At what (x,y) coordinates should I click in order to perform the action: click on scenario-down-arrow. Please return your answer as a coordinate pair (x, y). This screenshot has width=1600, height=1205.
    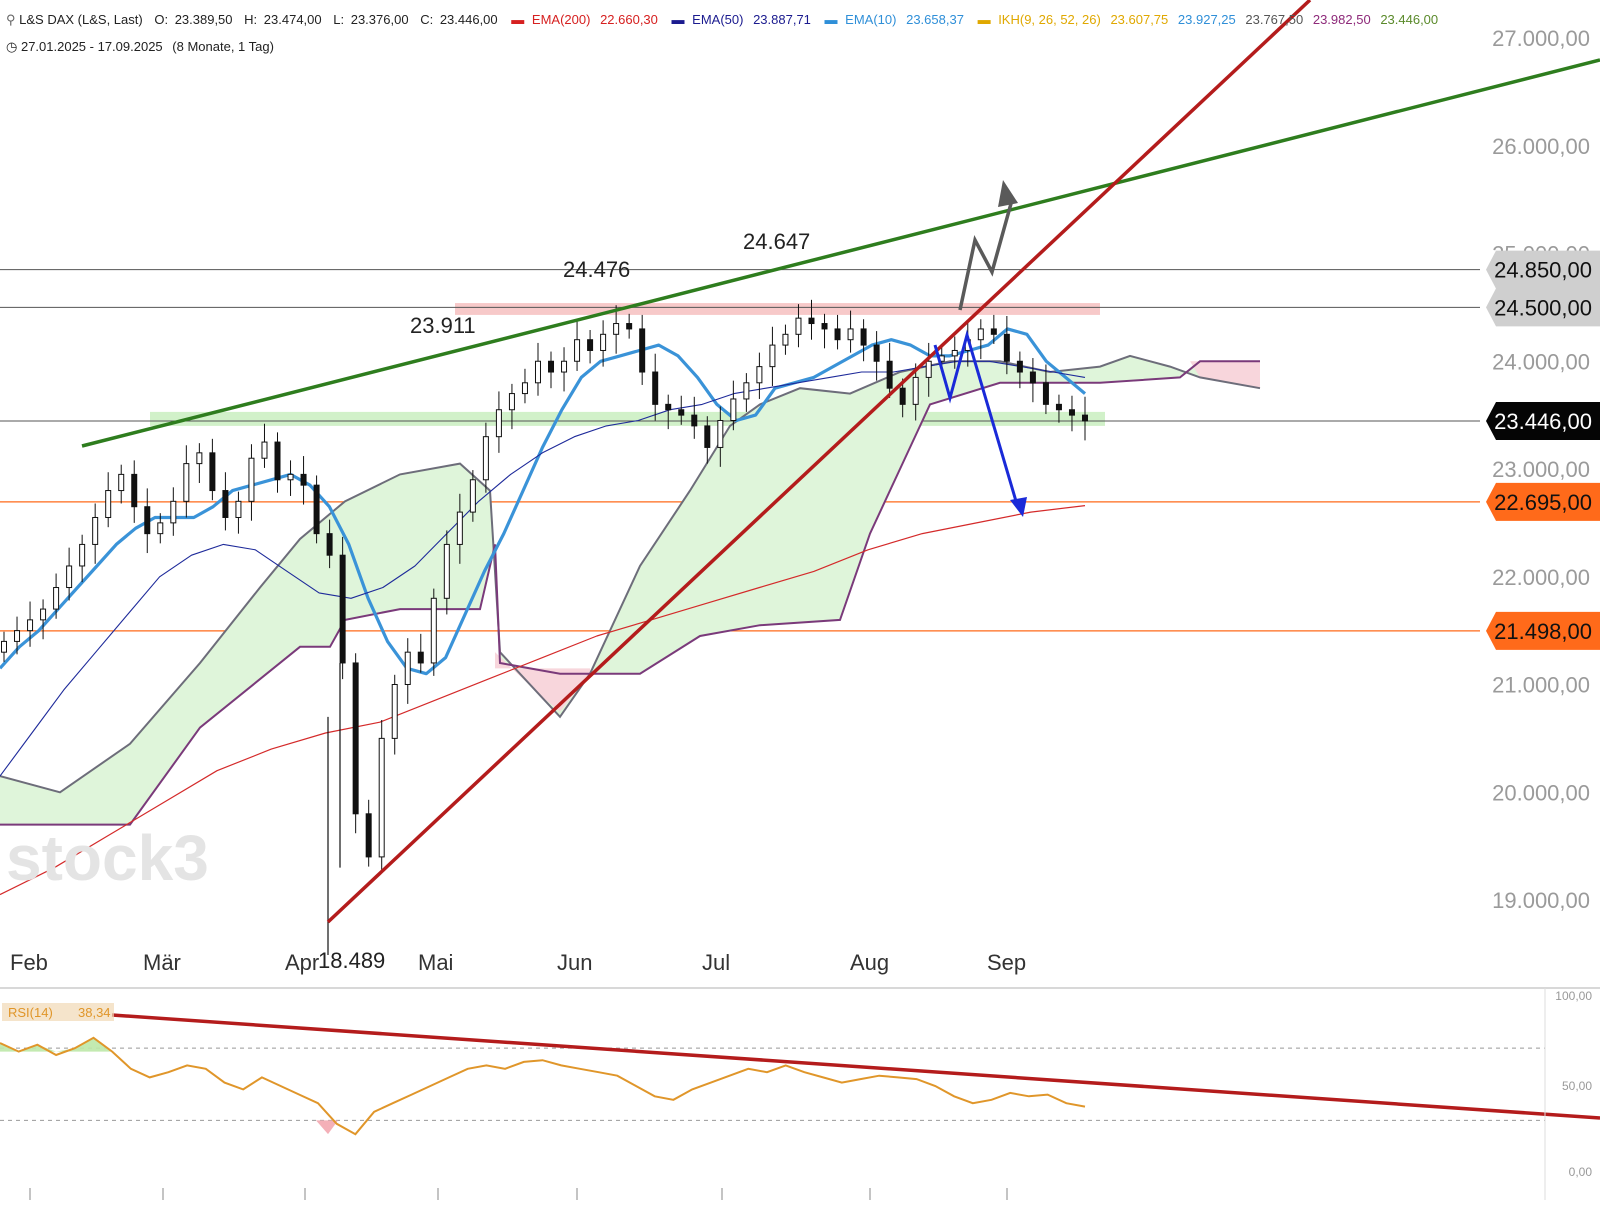
    Looking at the image, I should click on (976, 419).